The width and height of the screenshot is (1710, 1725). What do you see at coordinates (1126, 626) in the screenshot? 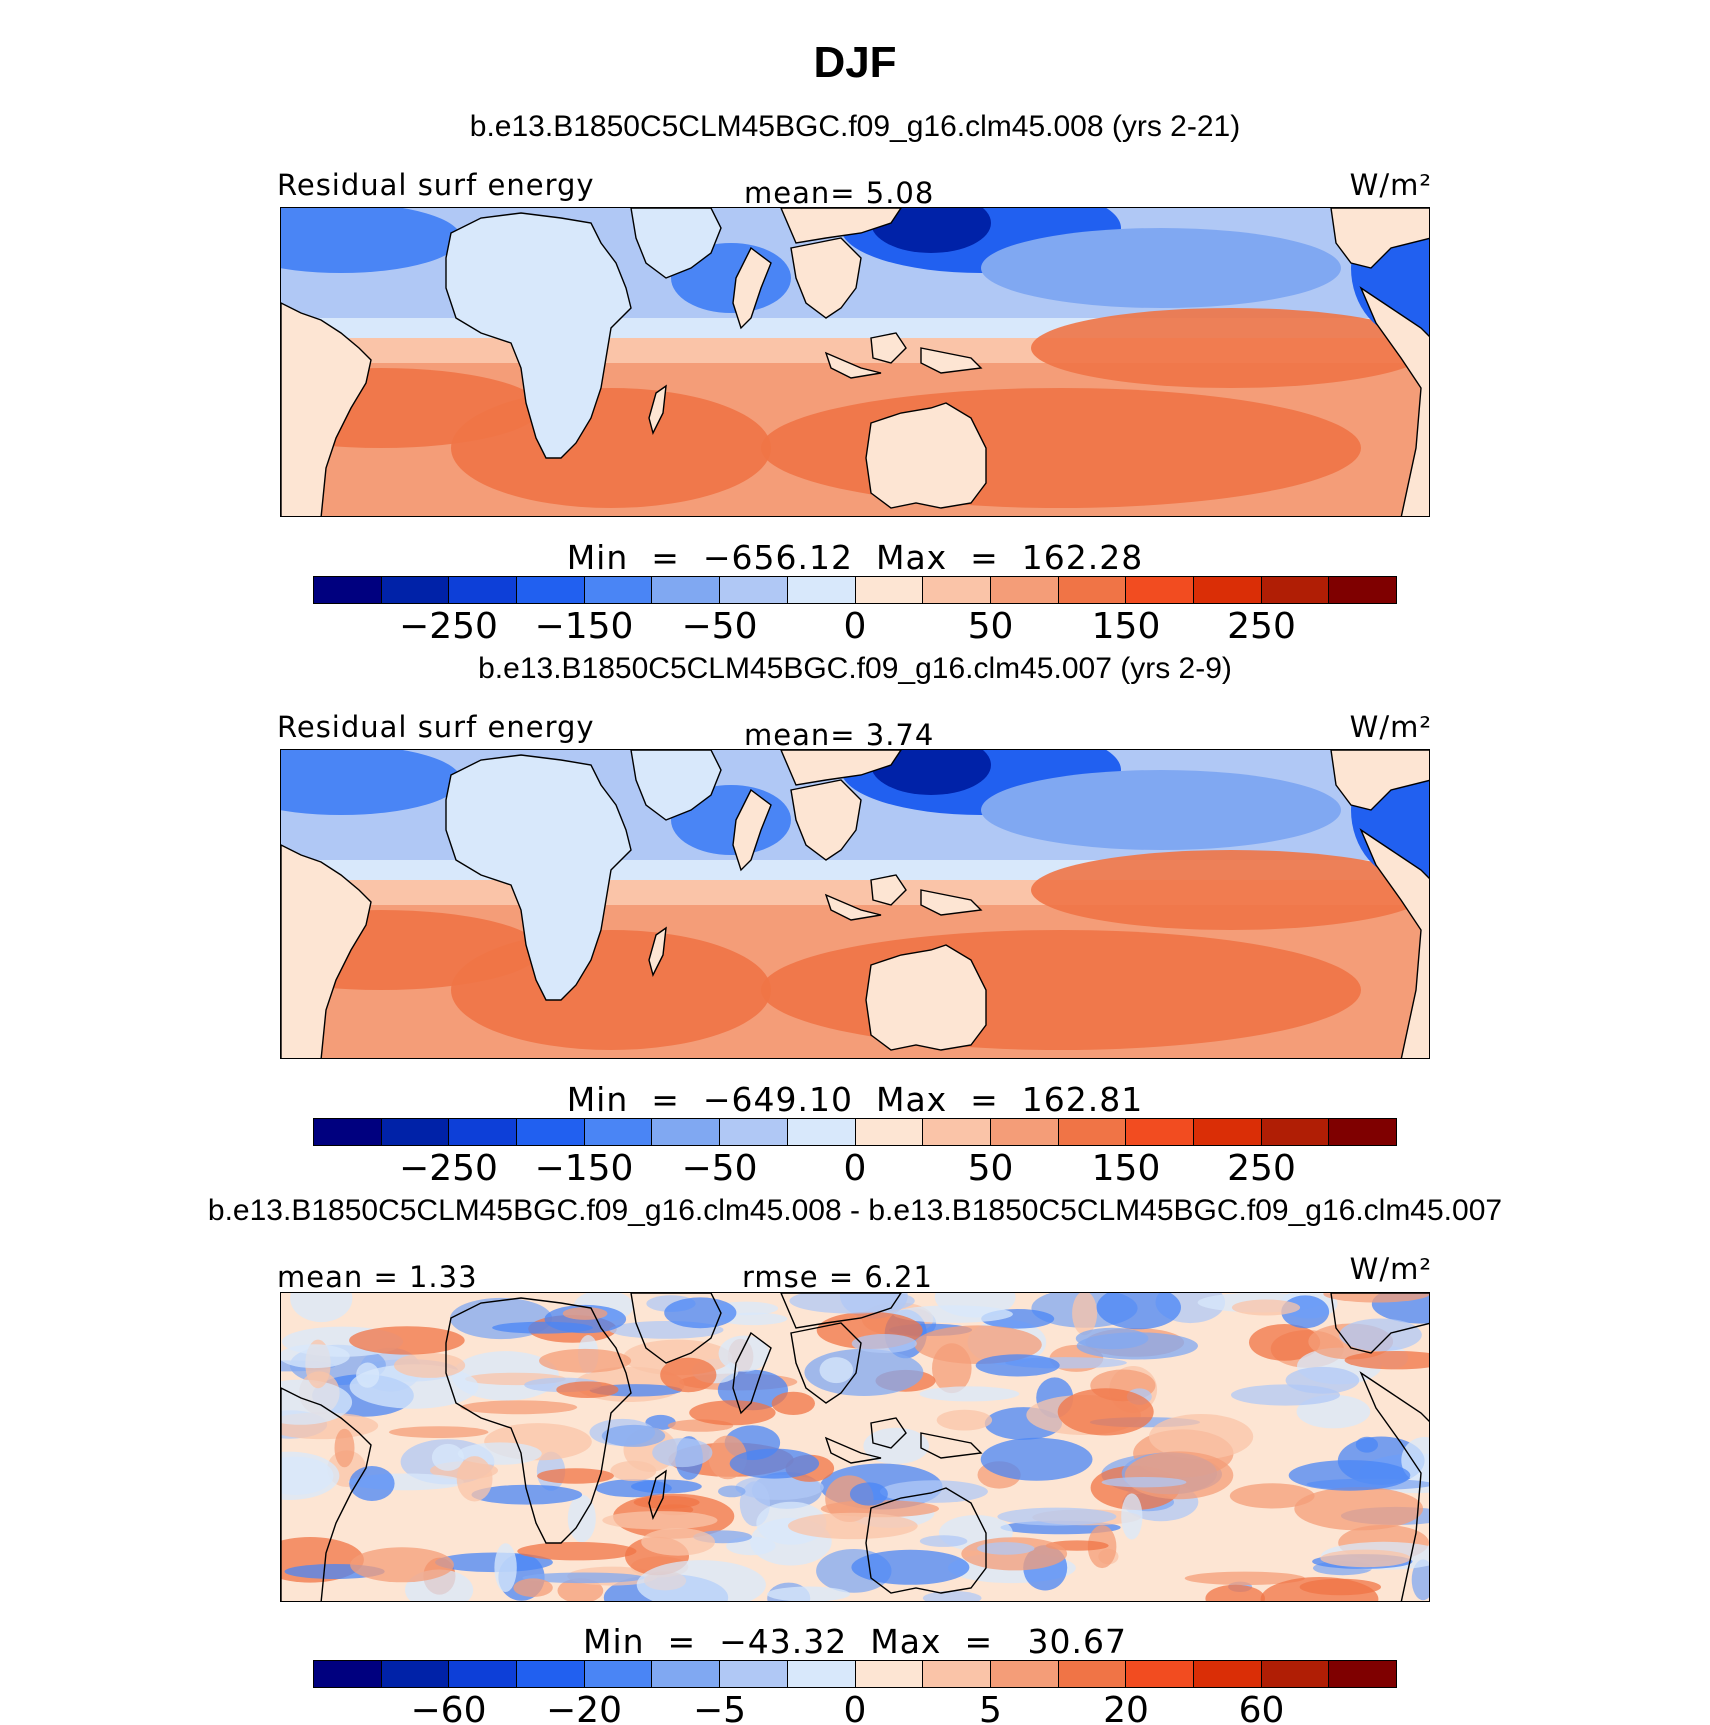
I see `colorbar-tick-label: 150` at bounding box center [1126, 626].